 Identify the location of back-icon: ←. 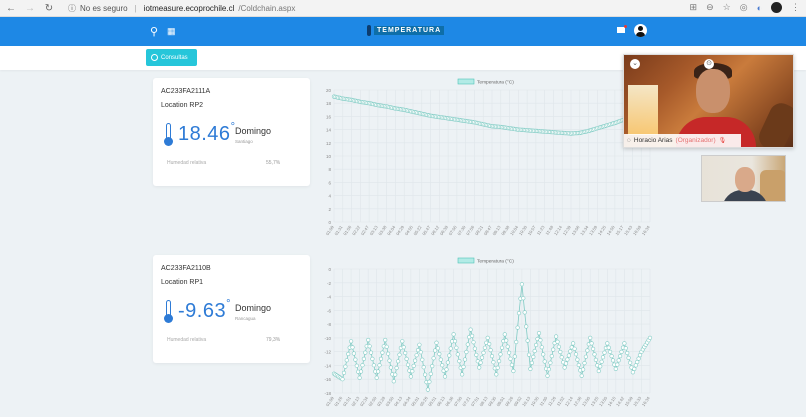
(11, 8).